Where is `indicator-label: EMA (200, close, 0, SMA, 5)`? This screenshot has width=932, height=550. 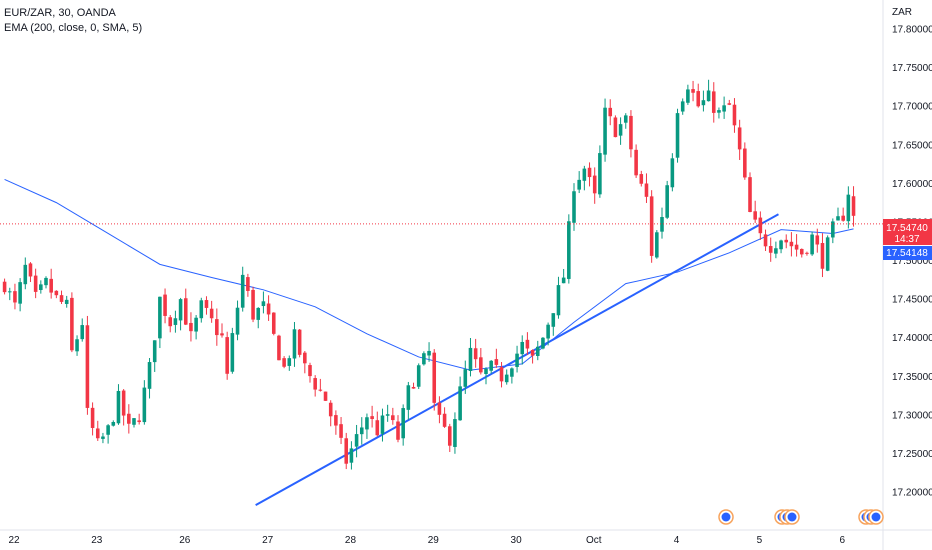
indicator-label: EMA (200, close, 0, SMA, 5) is located at coordinates (73, 28).